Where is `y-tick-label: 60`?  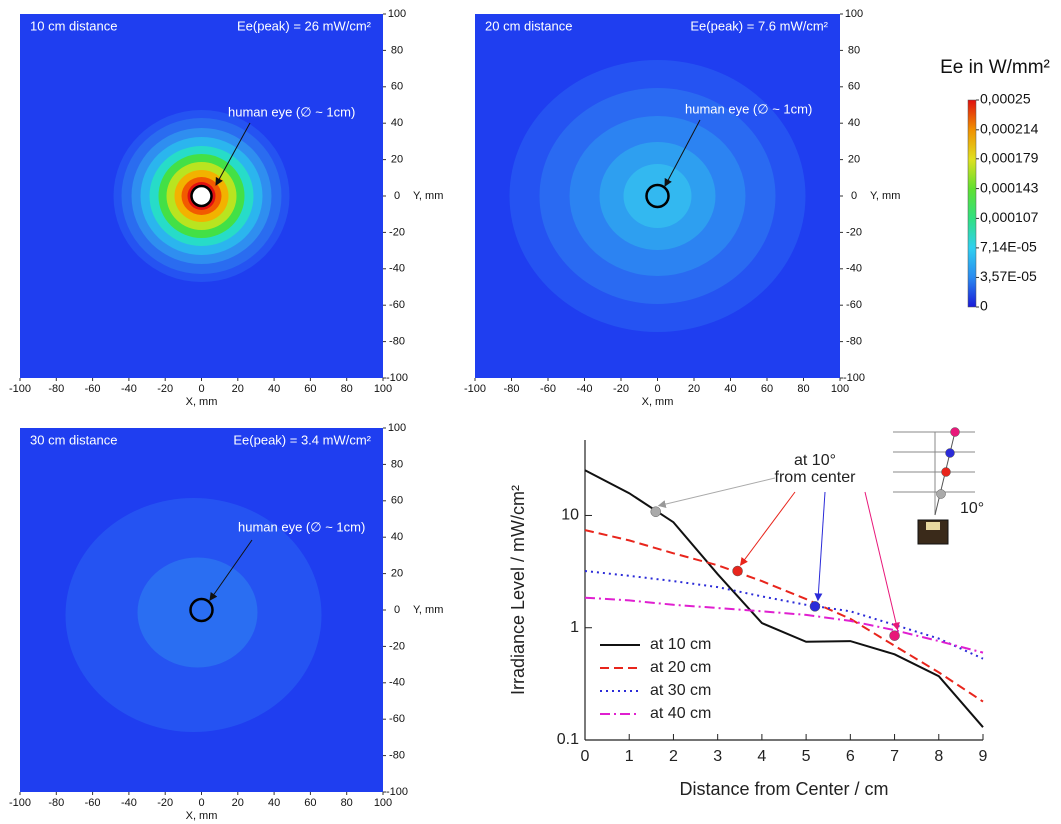 y-tick-label: 60 is located at coordinates (397, 87).